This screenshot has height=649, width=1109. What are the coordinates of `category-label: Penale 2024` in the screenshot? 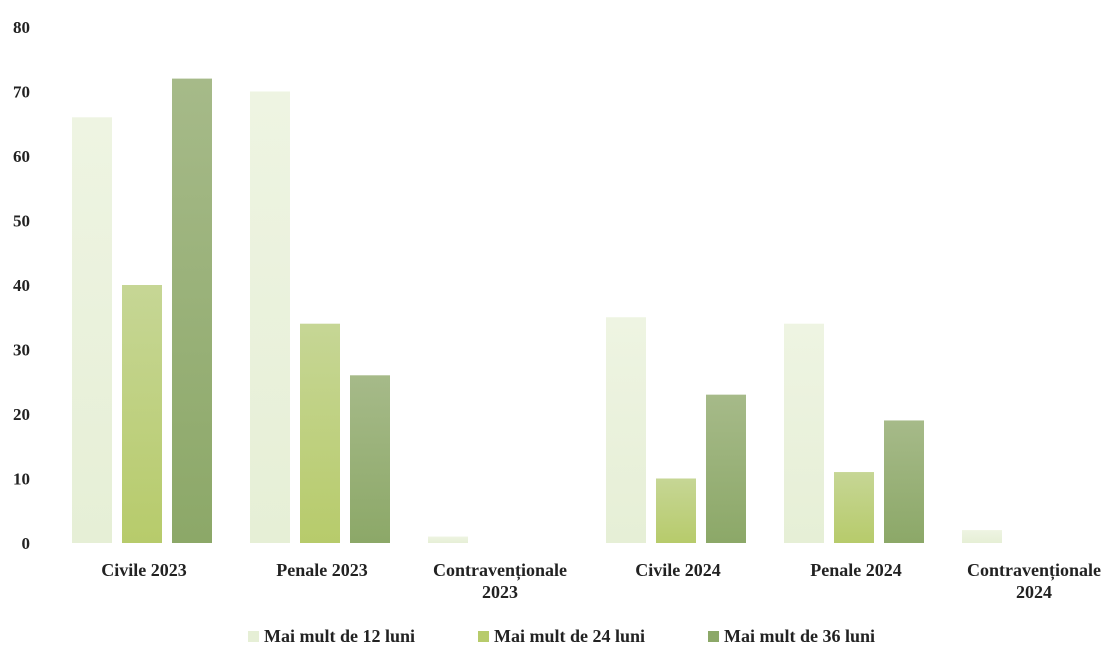 It's located at (856, 570).